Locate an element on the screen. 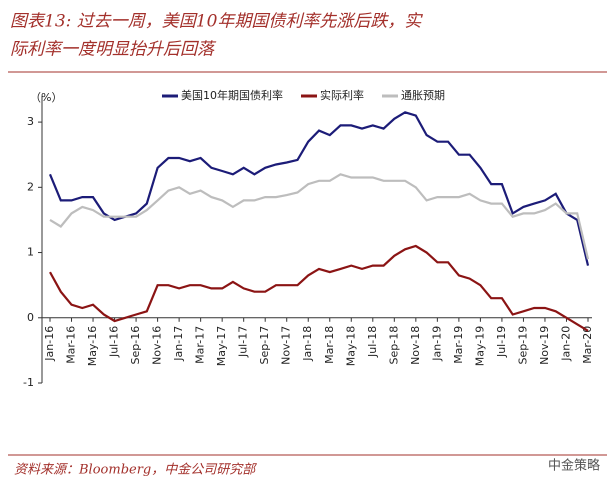 The image size is (615, 485). x-tick-label: May-17 is located at coordinates (221, 346).